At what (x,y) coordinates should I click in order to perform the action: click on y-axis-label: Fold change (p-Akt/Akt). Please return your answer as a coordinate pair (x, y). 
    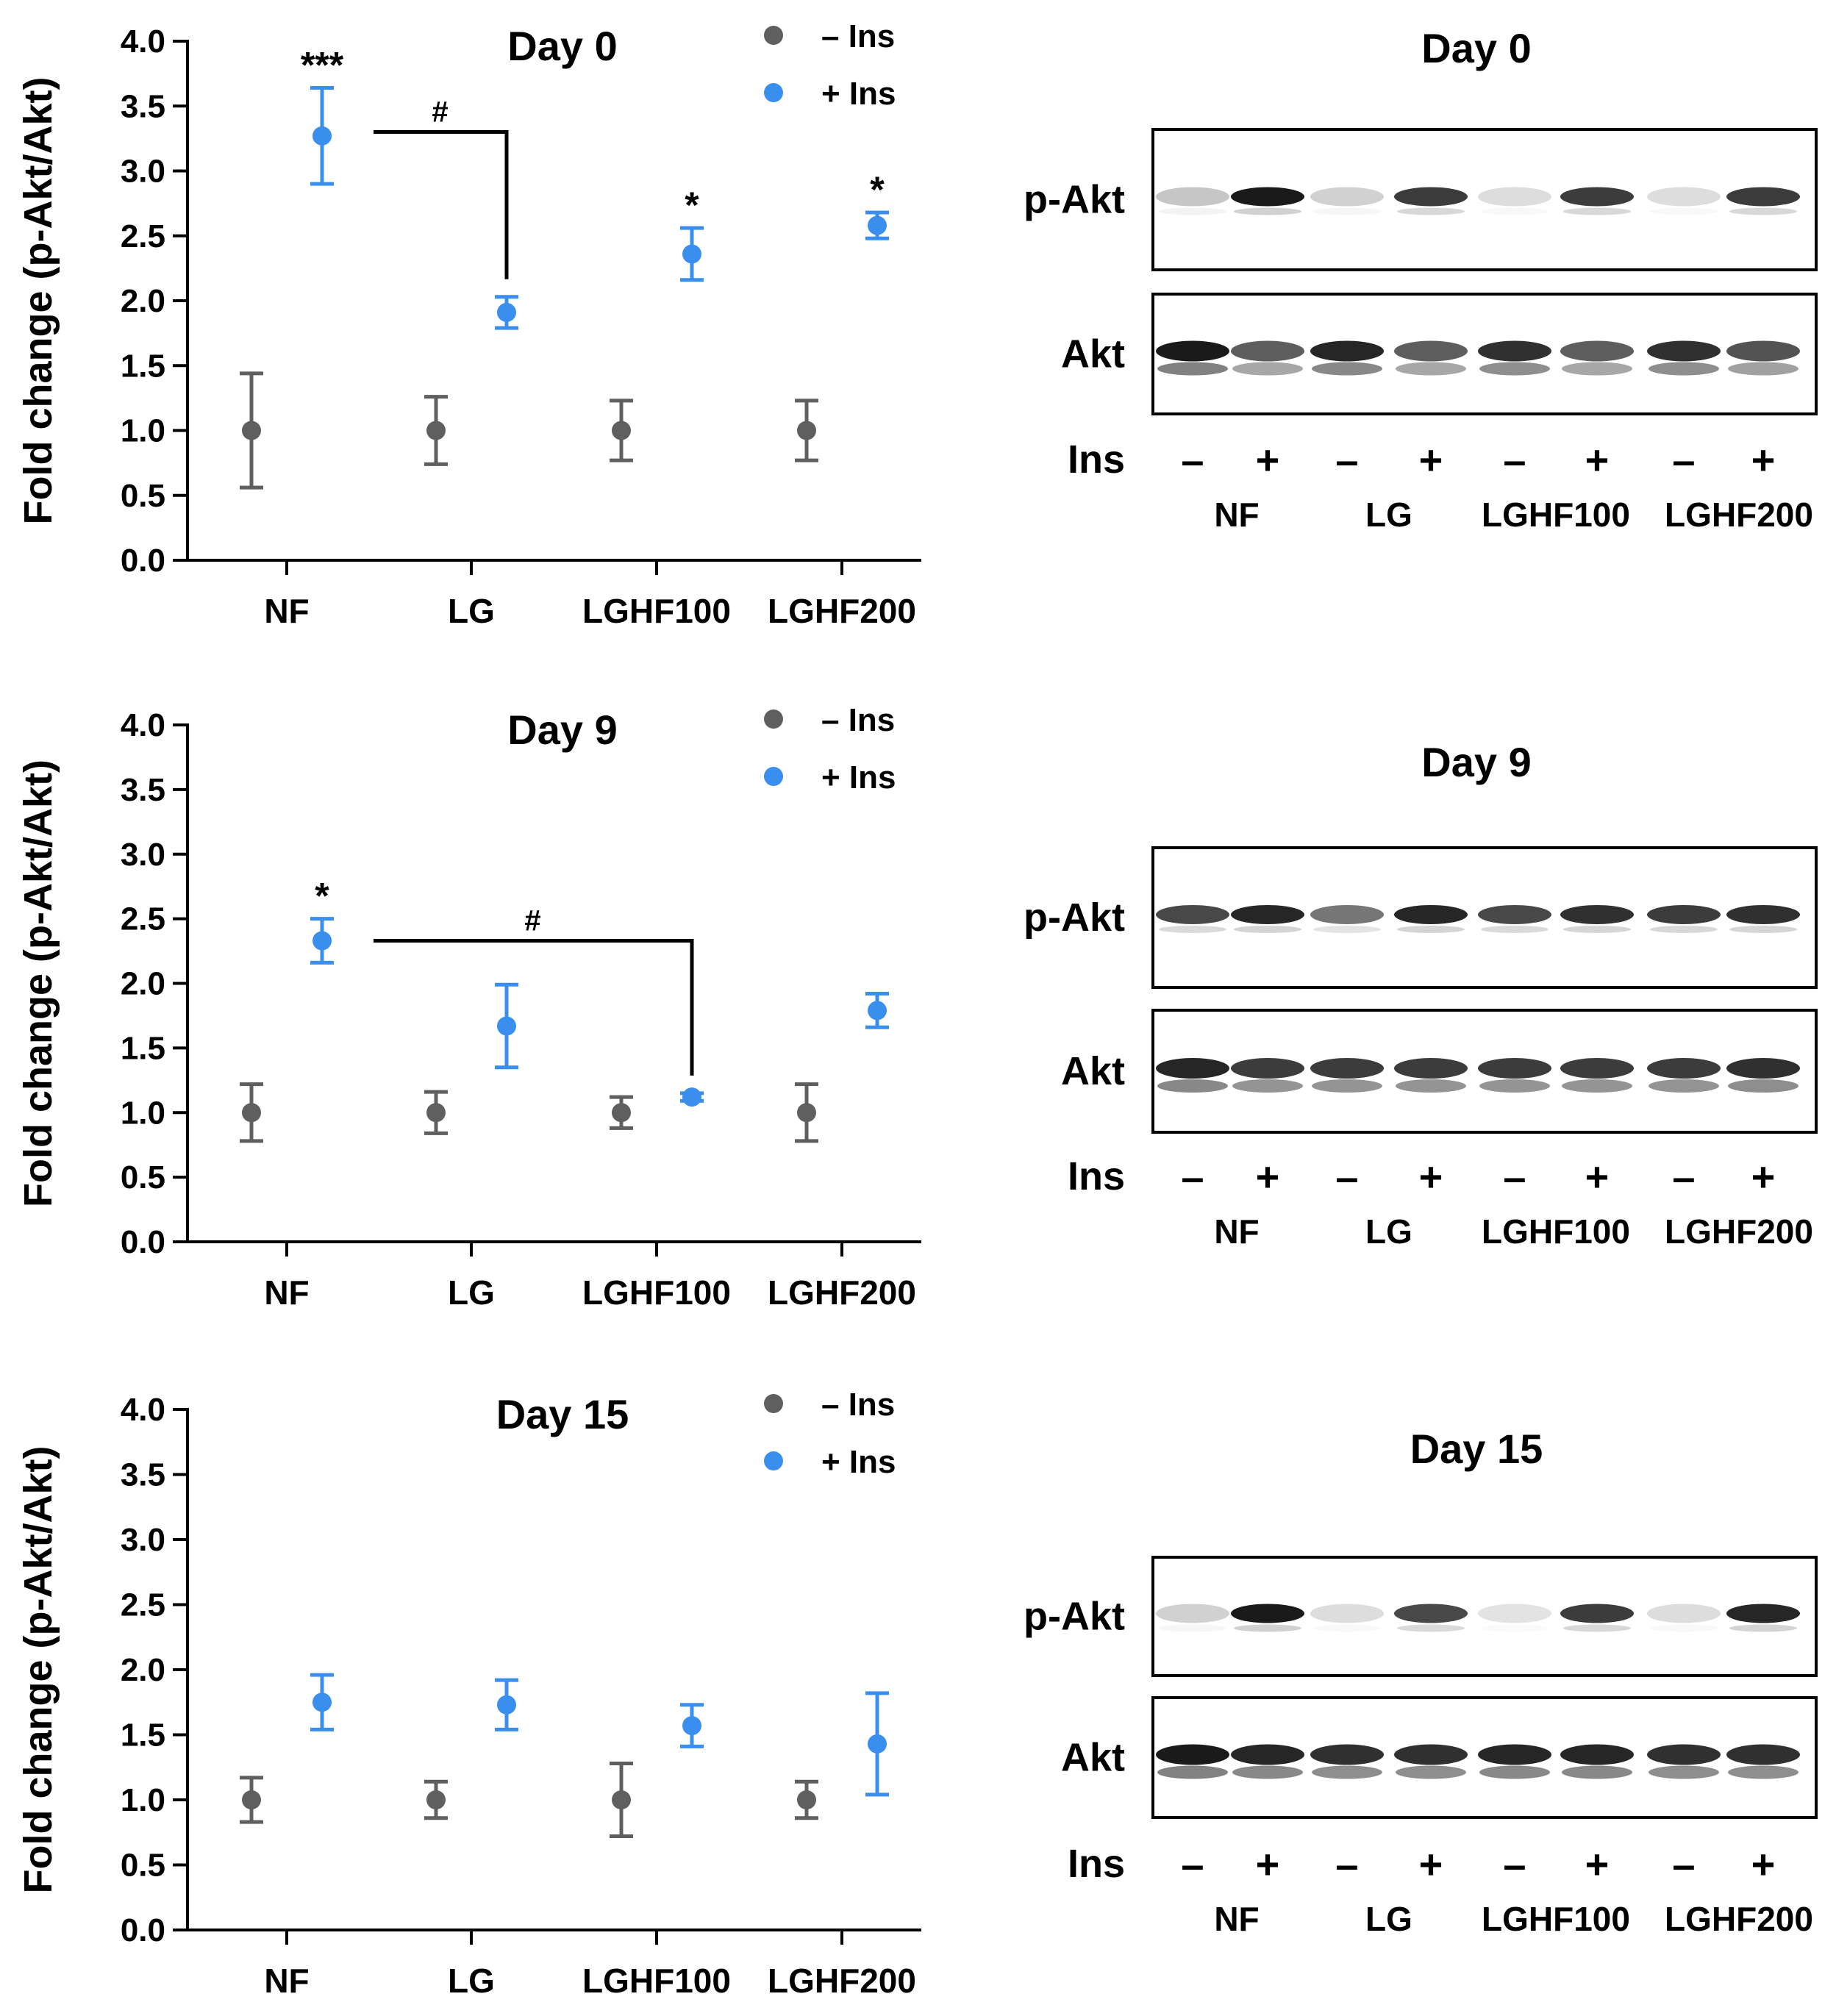
    Looking at the image, I should click on (38, 1670).